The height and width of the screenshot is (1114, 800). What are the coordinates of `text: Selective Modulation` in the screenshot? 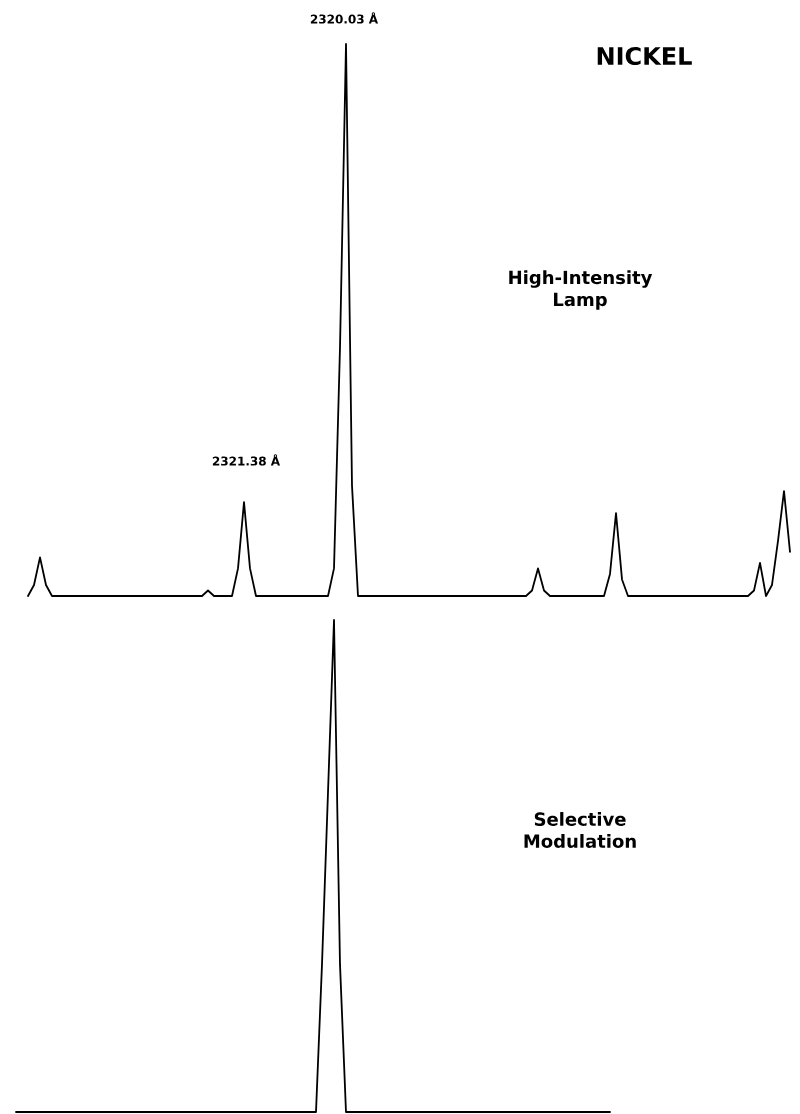 It's located at (580, 830).